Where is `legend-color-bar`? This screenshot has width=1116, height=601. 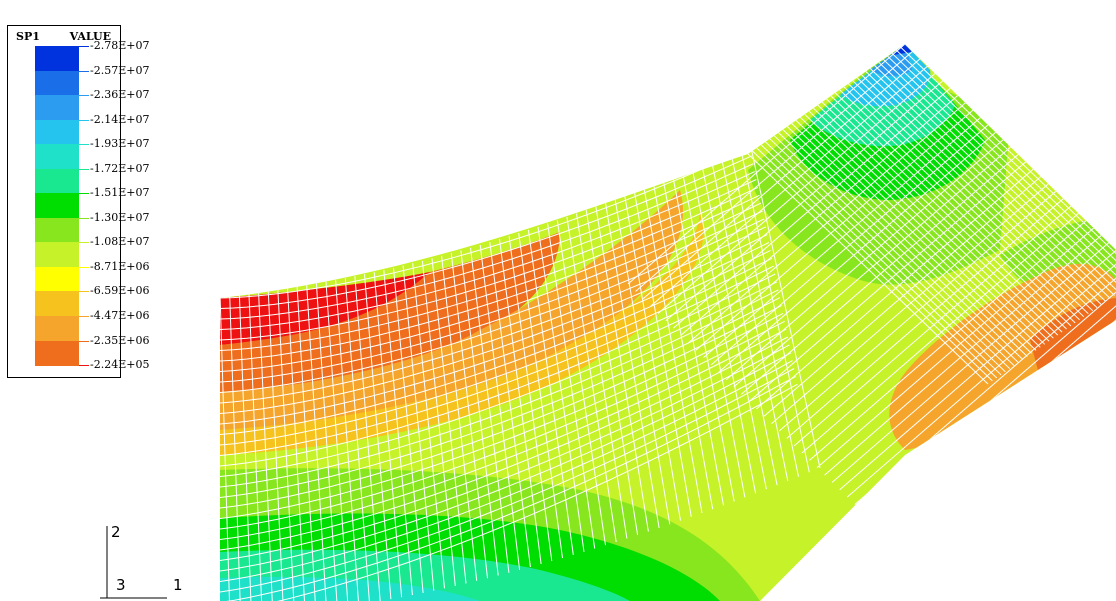 legend-color-bar is located at coordinates (57, 206).